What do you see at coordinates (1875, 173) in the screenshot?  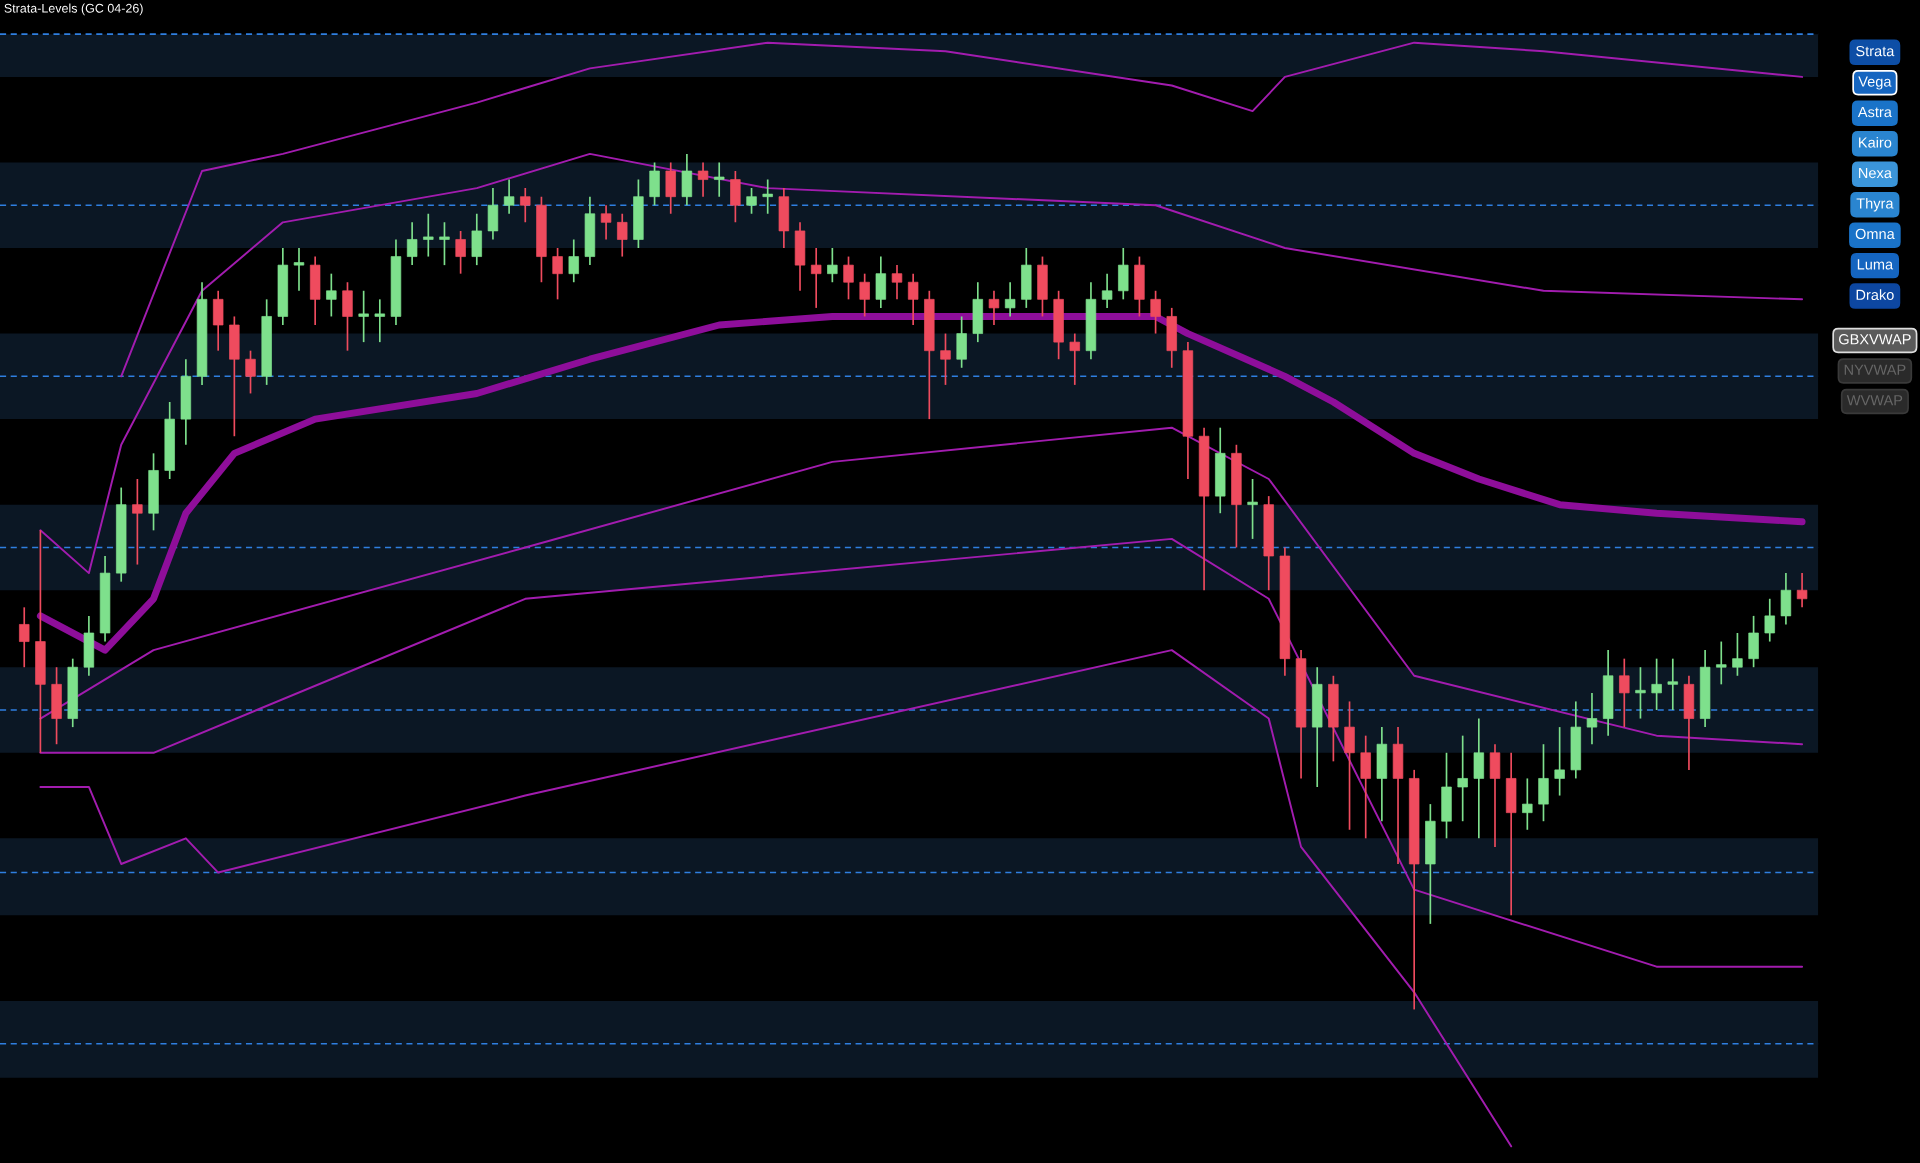 I see `text: Nexa` at bounding box center [1875, 173].